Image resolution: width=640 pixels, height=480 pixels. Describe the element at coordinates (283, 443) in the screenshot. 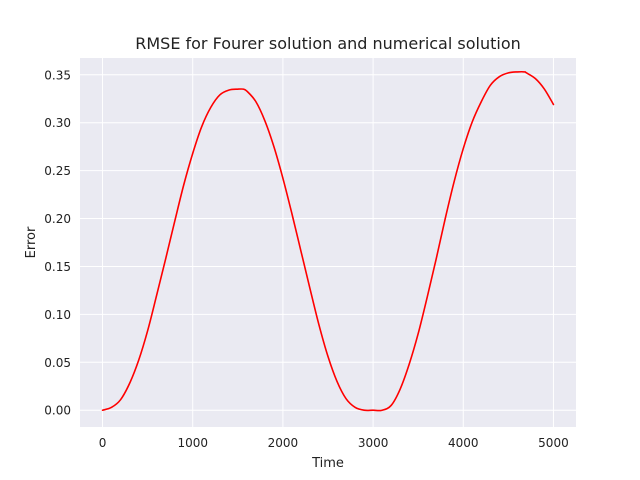

I see `x-tick-label: 2000` at that location.